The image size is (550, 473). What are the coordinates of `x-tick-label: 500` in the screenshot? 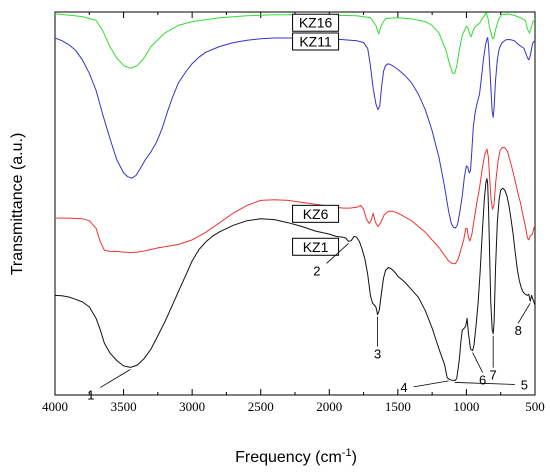 It's located at (535, 406).